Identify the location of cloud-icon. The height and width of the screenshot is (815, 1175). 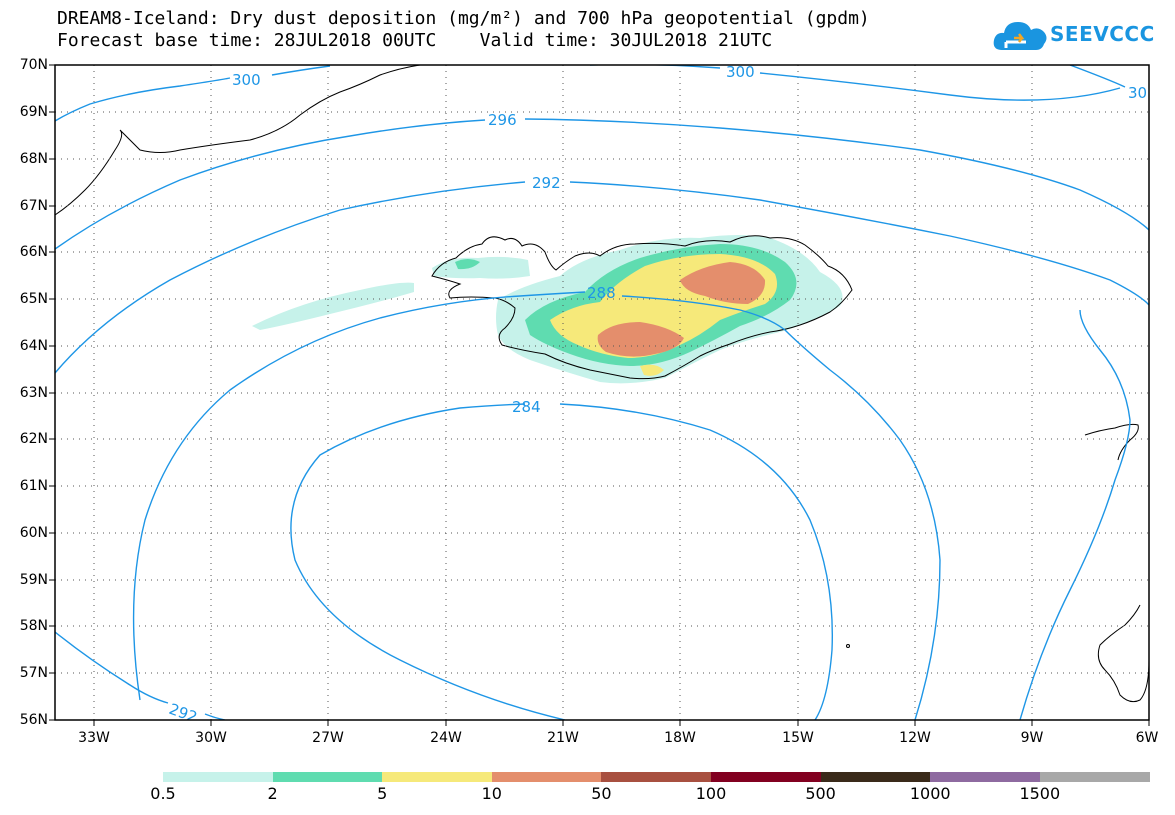
(1020, 36).